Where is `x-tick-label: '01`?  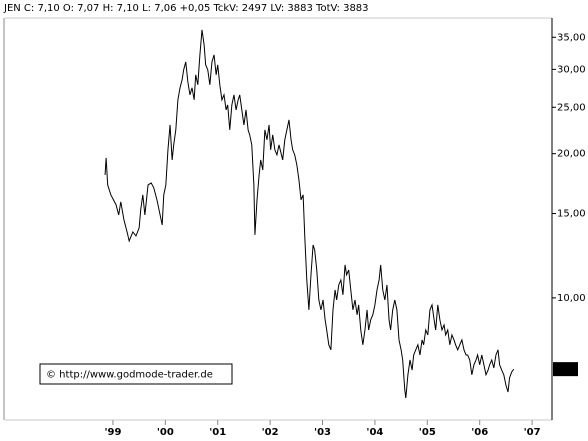
x-tick-label: '01 is located at coordinates (217, 432).